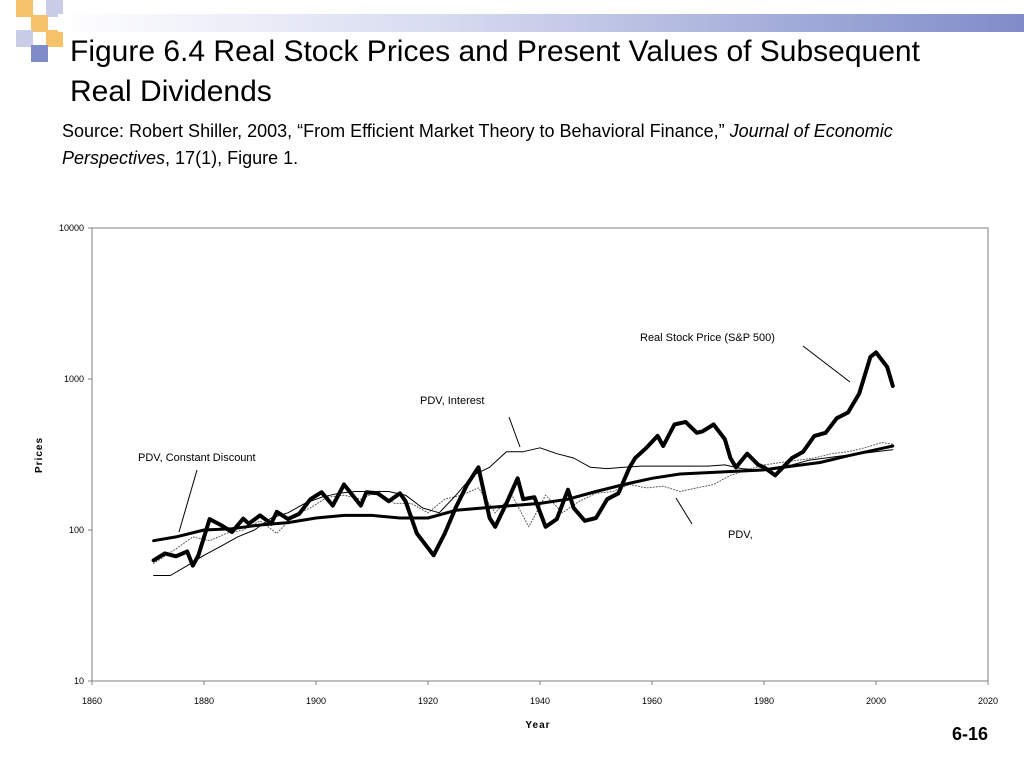 This screenshot has width=1024, height=768. What do you see at coordinates (540, 701) in the screenshot?
I see `x-tick-label: 1940` at bounding box center [540, 701].